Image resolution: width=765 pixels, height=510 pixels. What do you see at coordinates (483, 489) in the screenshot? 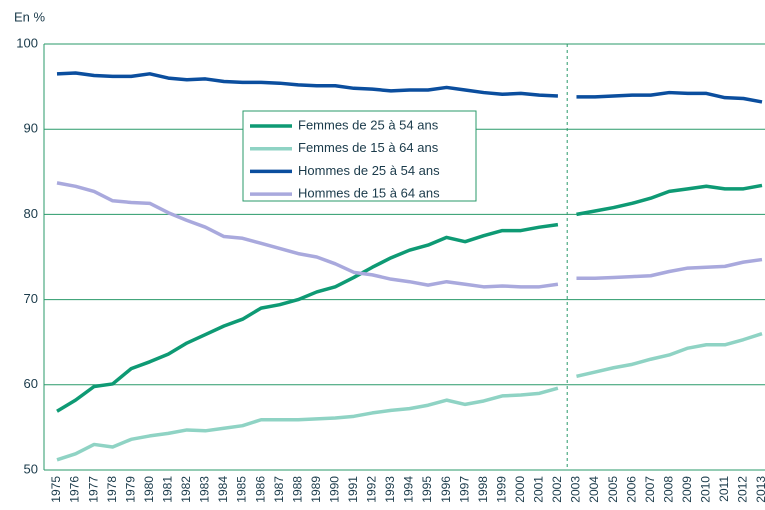
I see `x-tick-label: 1998` at bounding box center [483, 489].